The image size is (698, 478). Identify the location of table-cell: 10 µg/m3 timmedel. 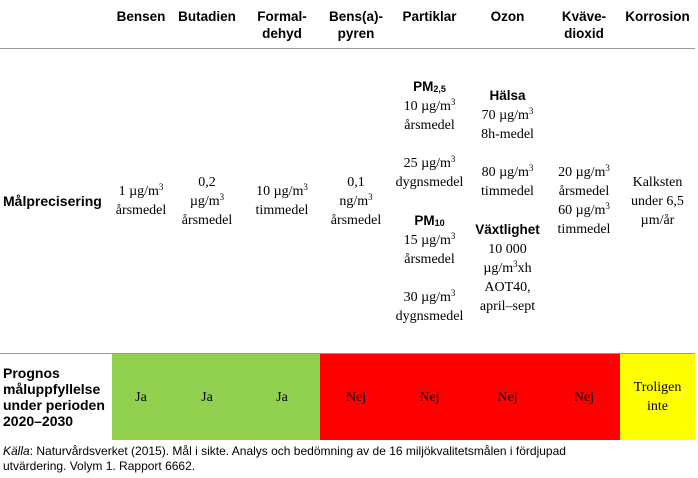
(282, 201).